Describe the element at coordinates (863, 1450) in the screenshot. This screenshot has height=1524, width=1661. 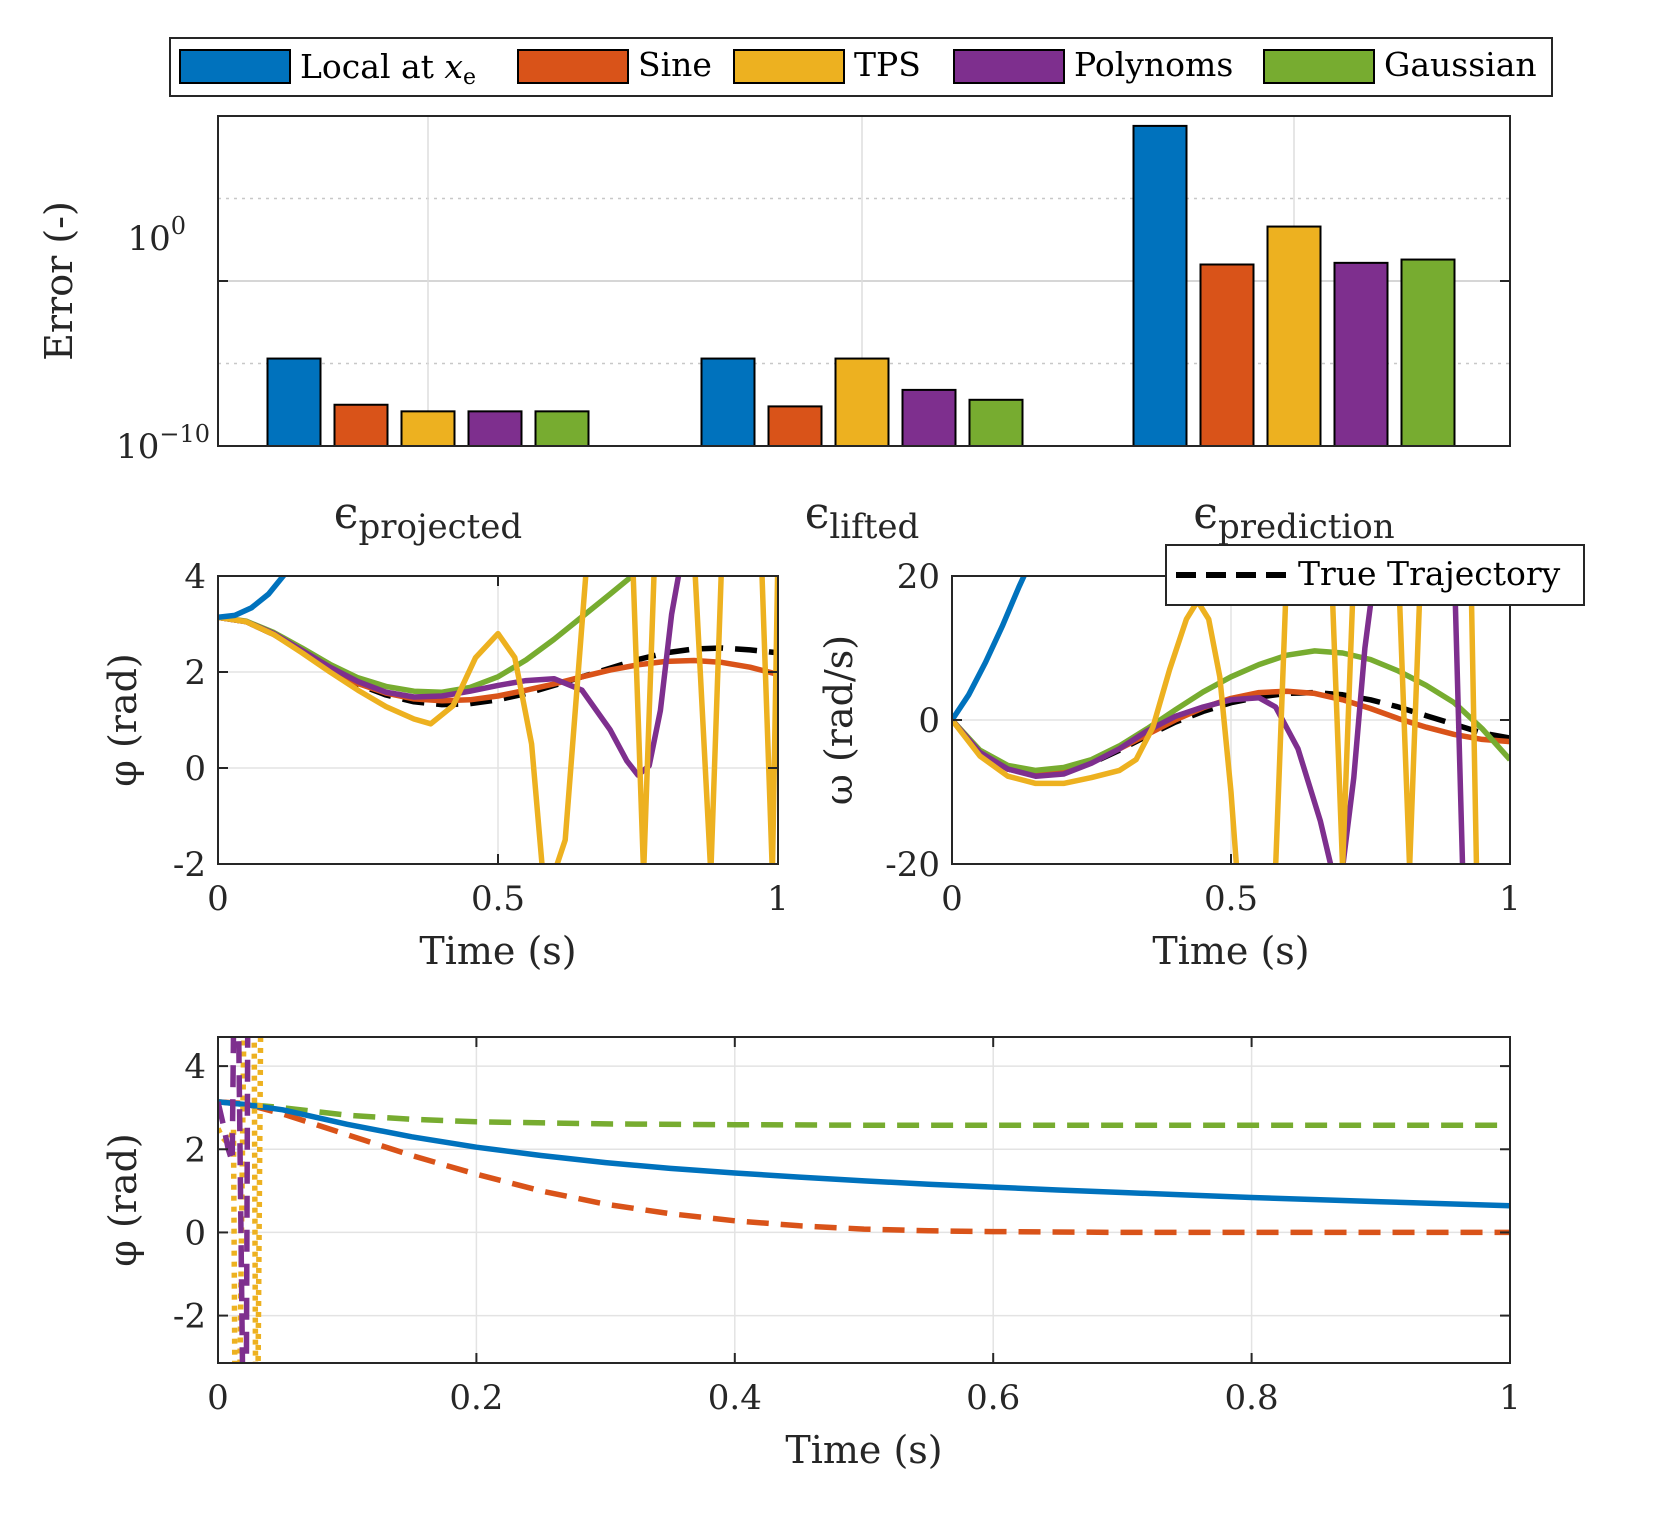
I see `phi_long-xlabel: Time (s)` at that location.